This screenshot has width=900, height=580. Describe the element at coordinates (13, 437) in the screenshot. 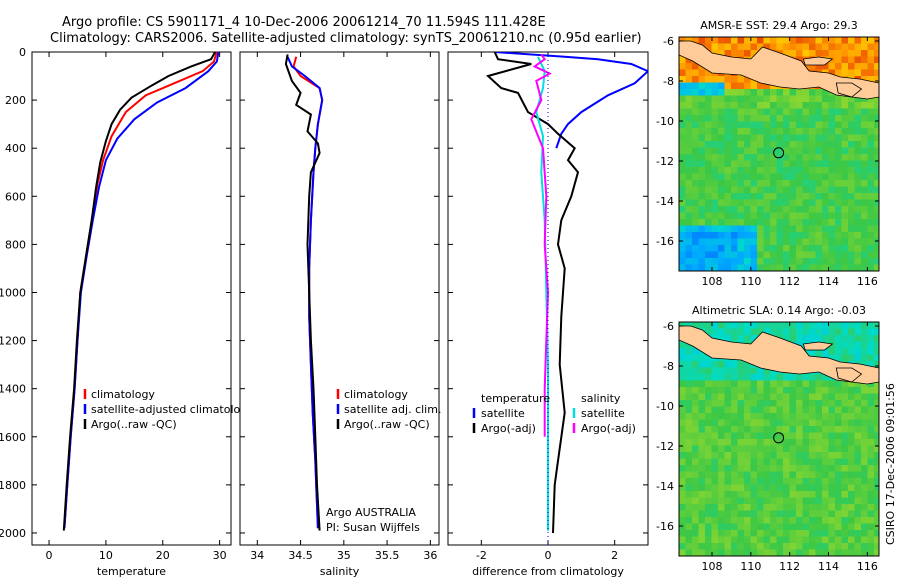

I see `temperature-ytick-label: 1600` at that location.